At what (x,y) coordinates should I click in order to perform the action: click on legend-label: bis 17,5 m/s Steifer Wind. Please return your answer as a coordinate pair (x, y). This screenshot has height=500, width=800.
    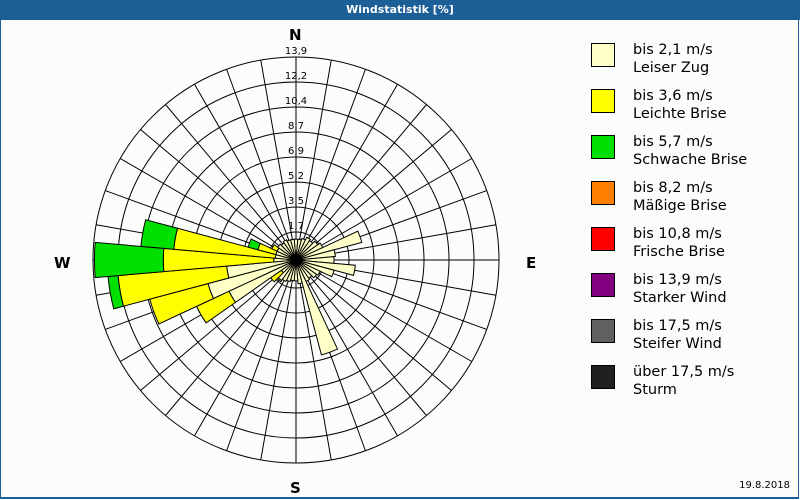
    Looking at the image, I should click on (677, 335).